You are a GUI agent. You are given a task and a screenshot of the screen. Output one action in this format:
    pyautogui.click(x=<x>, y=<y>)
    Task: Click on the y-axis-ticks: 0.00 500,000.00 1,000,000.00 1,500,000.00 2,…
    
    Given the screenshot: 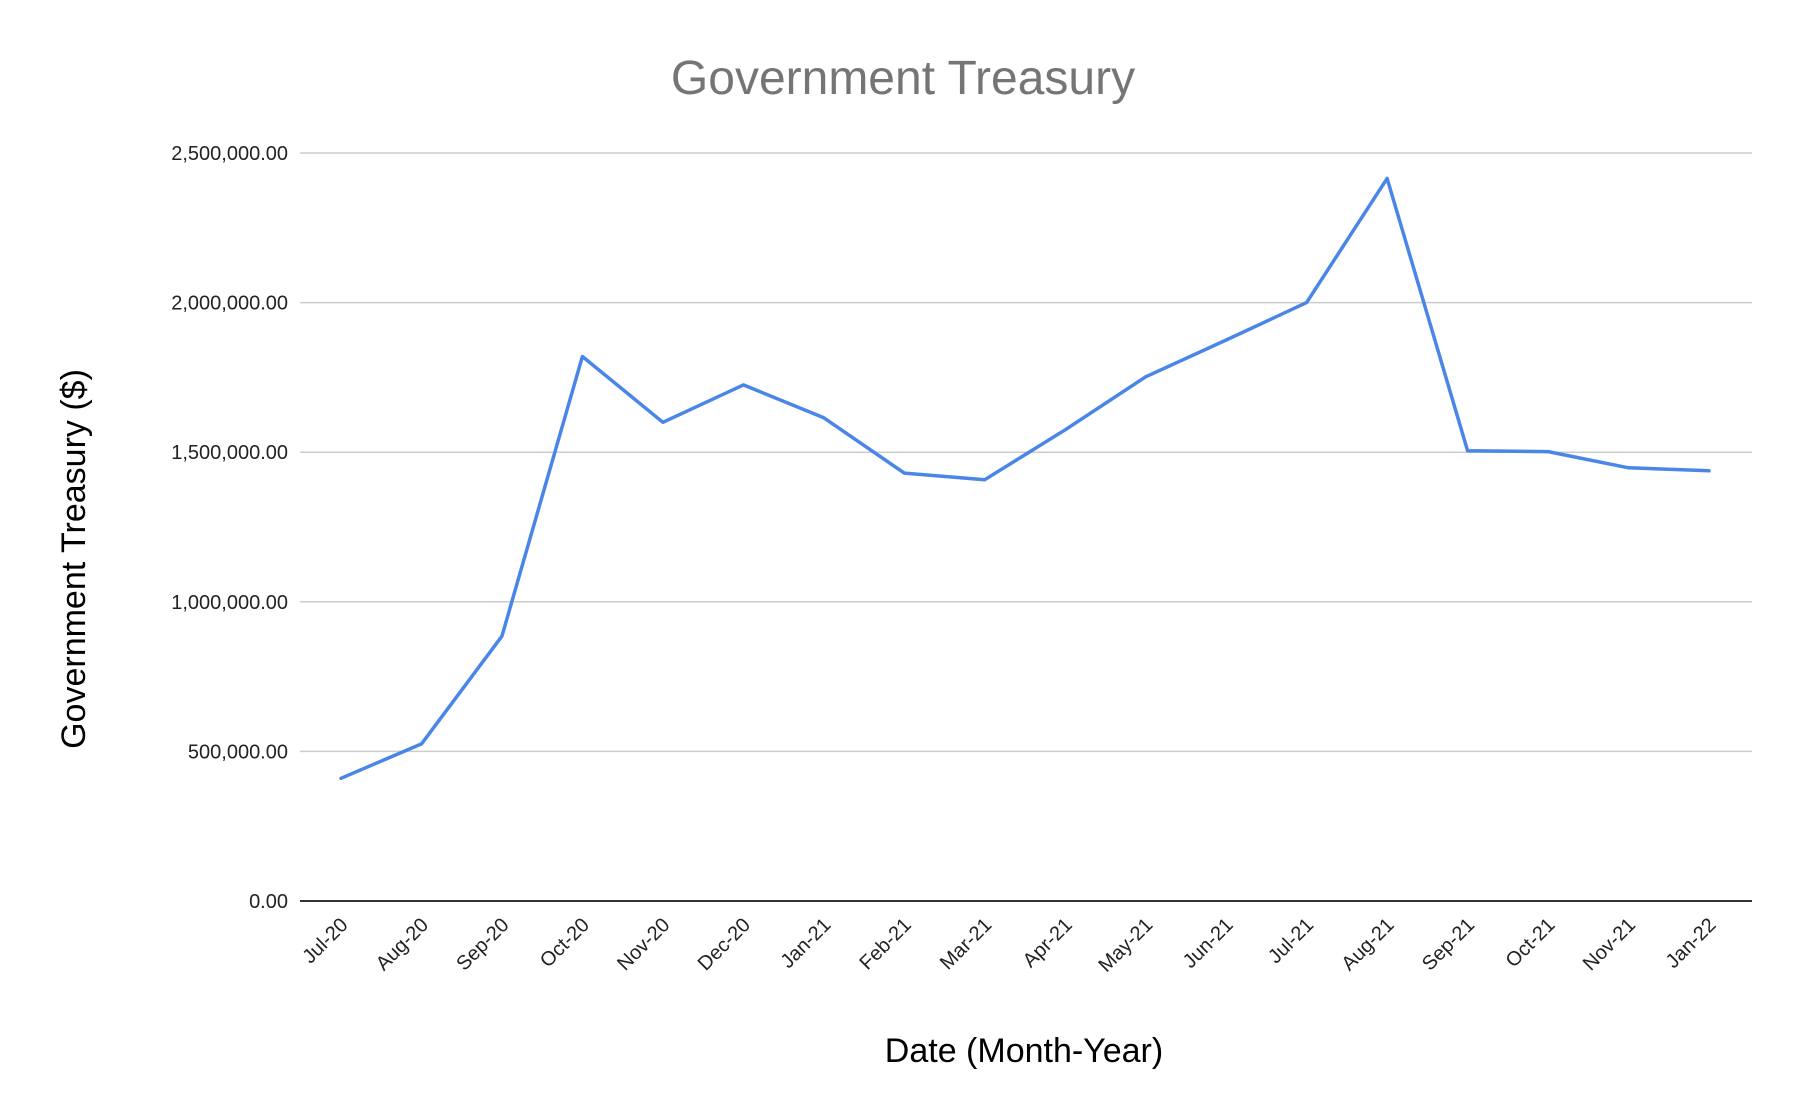 What is the action you would take?
    pyautogui.click(x=229, y=528)
    